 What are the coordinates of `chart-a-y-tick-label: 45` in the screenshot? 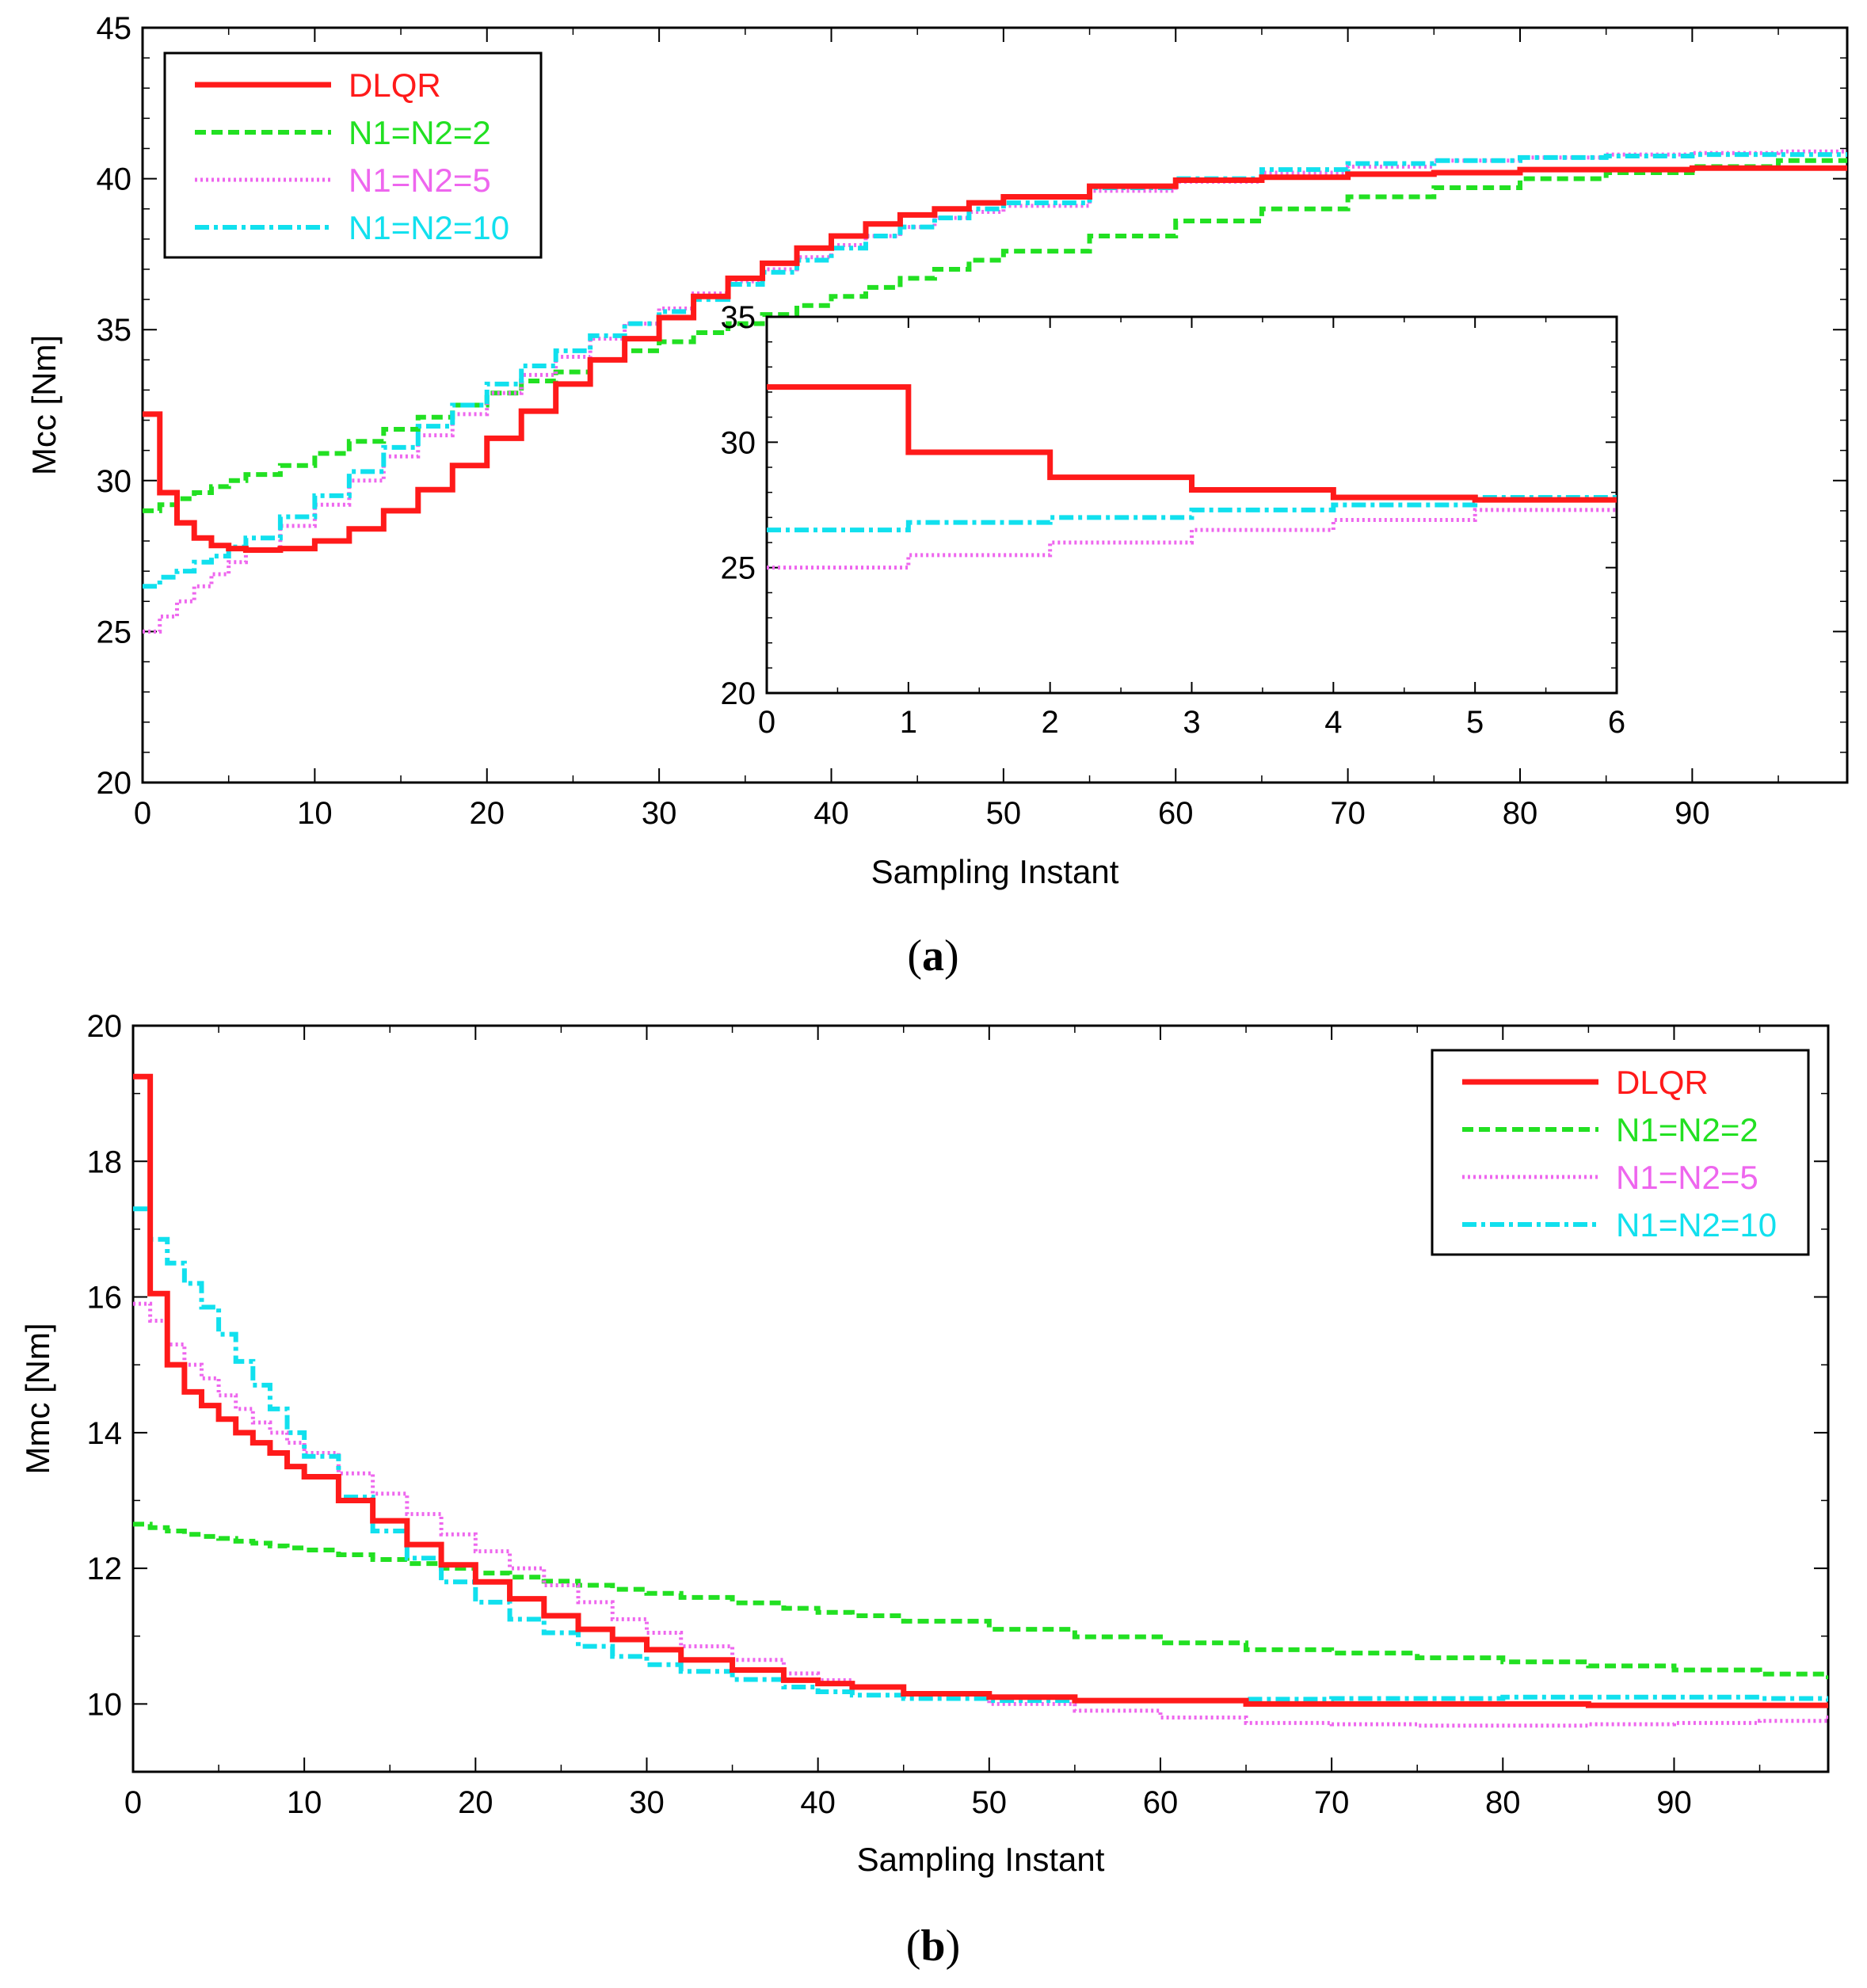 It's located at (114, 29).